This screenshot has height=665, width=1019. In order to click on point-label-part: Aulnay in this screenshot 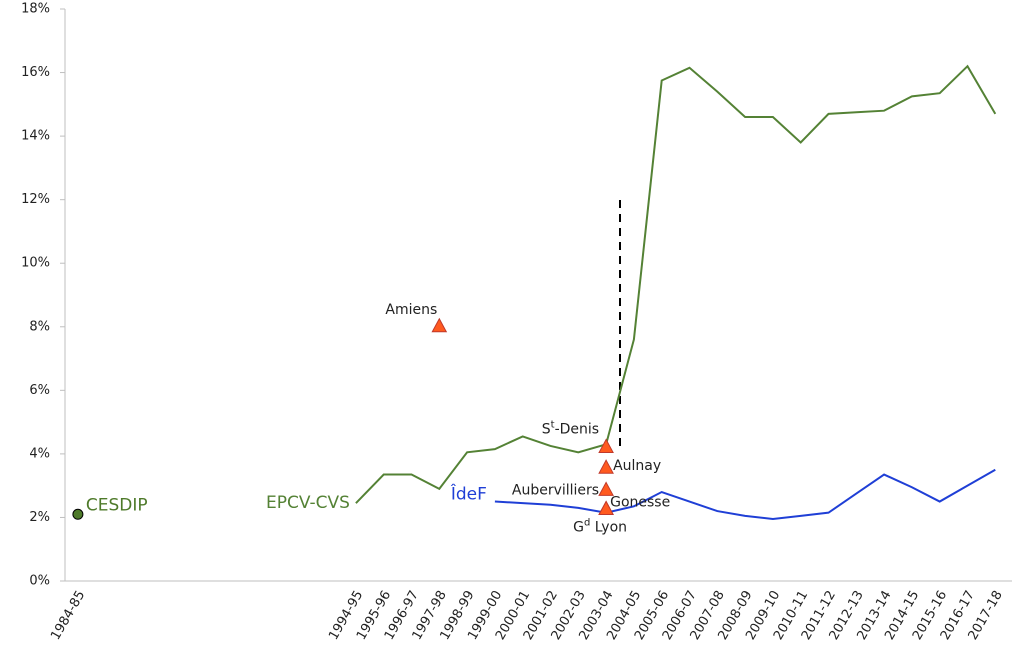, I will do `click(637, 466)`.